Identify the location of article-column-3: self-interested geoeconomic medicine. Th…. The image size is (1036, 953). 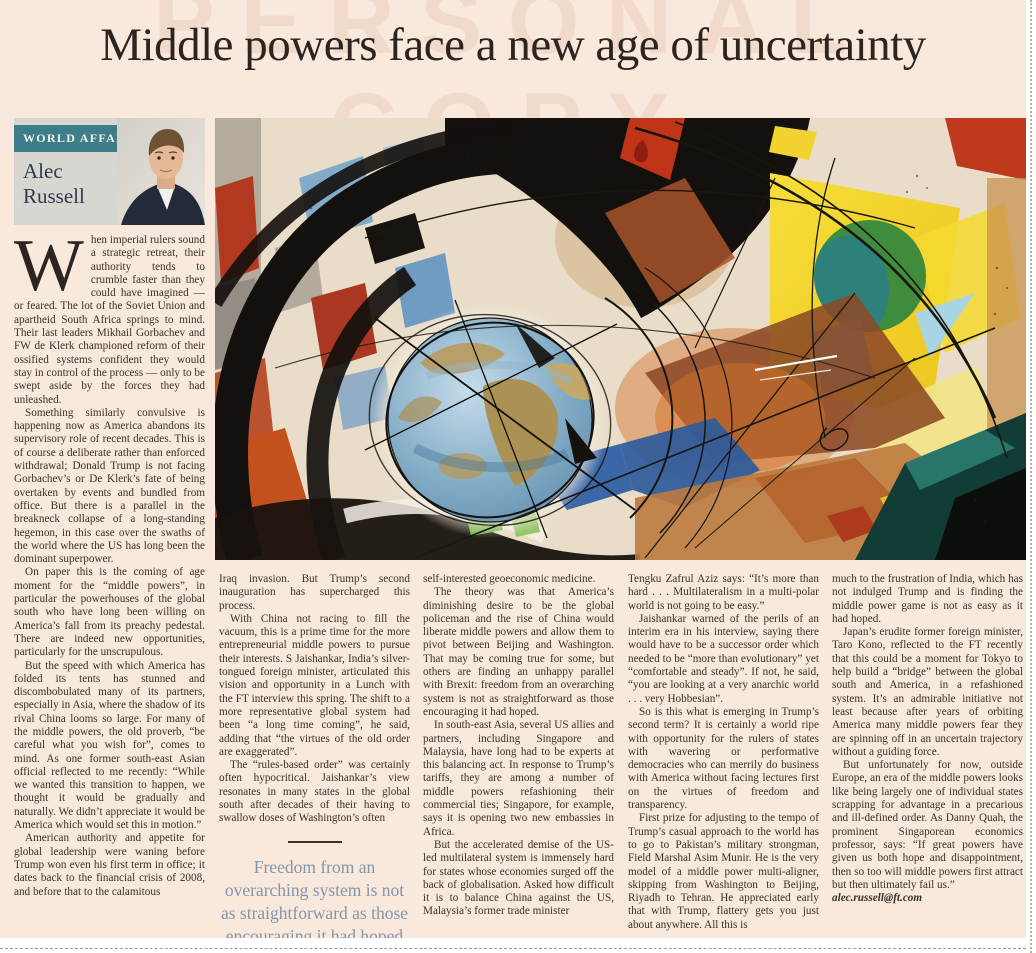
(518, 755).